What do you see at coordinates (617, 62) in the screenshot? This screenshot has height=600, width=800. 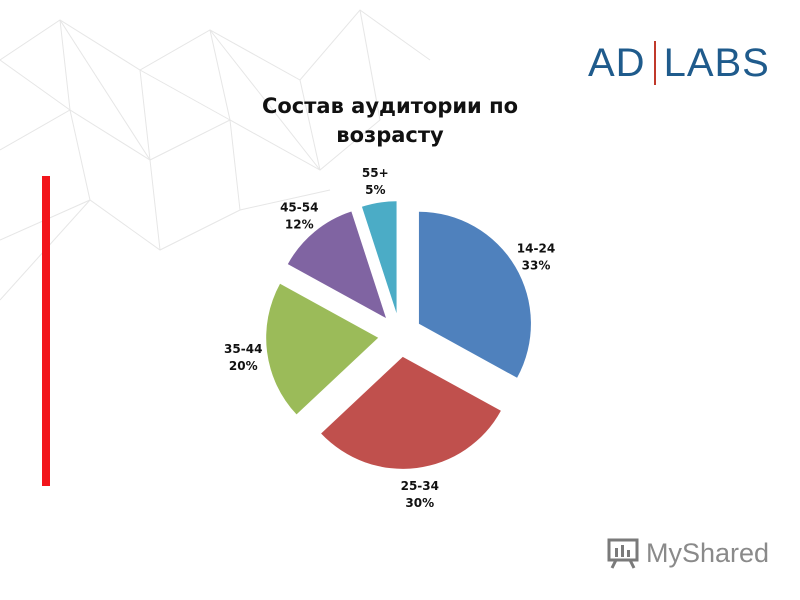 I see `logo-text-left: AD` at bounding box center [617, 62].